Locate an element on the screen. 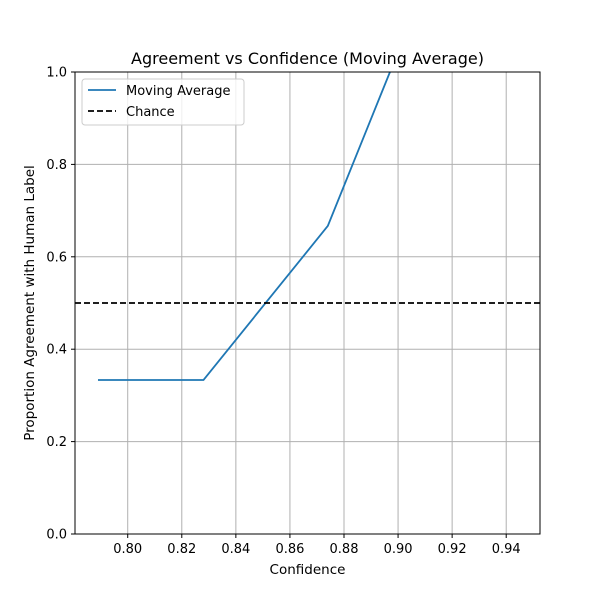  y-ticks: 0.0 0.2 0.4 0.6 0.8 1.0 is located at coordinates (60, 304).